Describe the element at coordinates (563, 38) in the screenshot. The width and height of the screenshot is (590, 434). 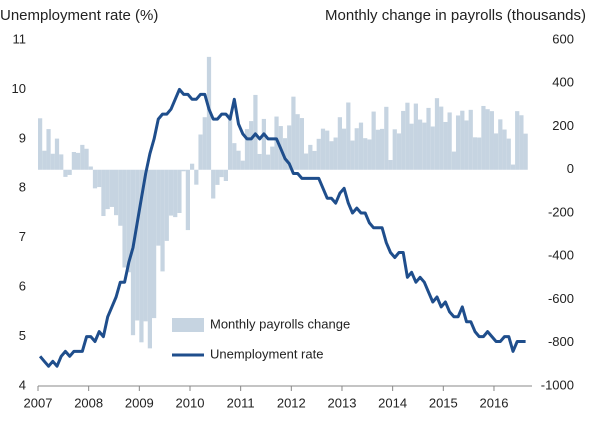
I see `y2-tick-label: 600` at that location.